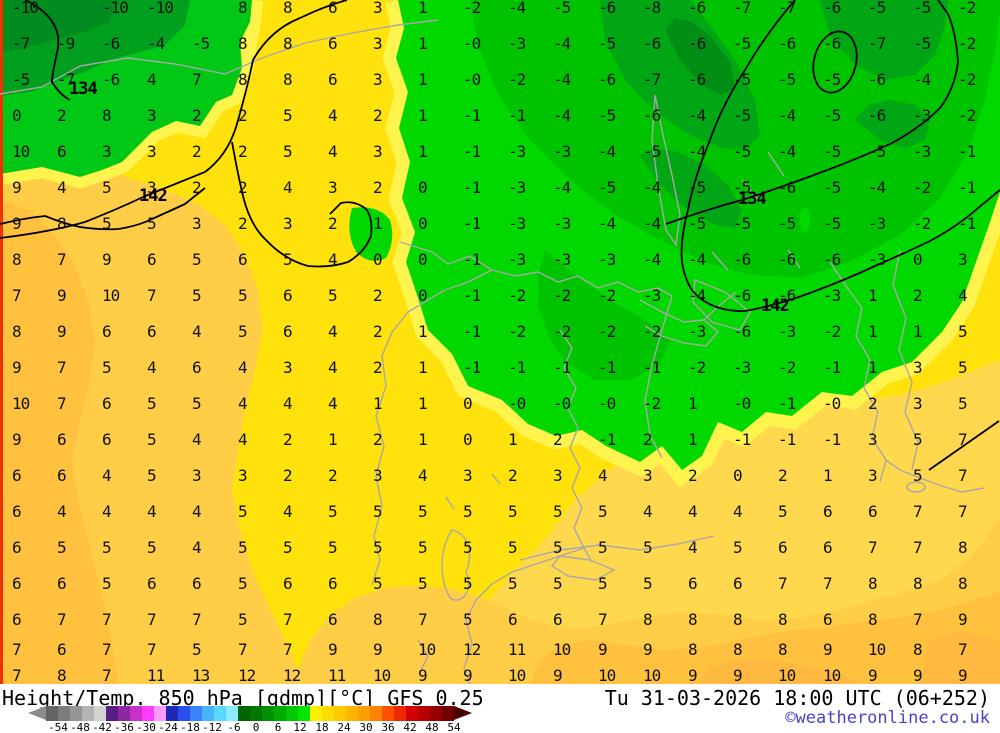 The width and height of the screenshot is (1000, 733). What do you see at coordinates (780, 672) in the screenshot?
I see `bottom-orange-patch` at bounding box center [780, 672].